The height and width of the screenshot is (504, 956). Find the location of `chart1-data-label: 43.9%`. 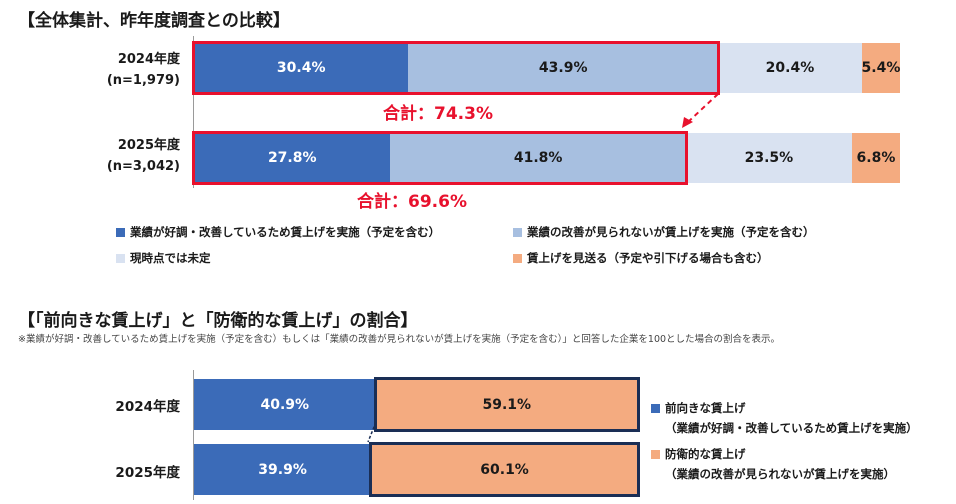

chart1-data-label: 43.9% is located at coordinates (563, 68).